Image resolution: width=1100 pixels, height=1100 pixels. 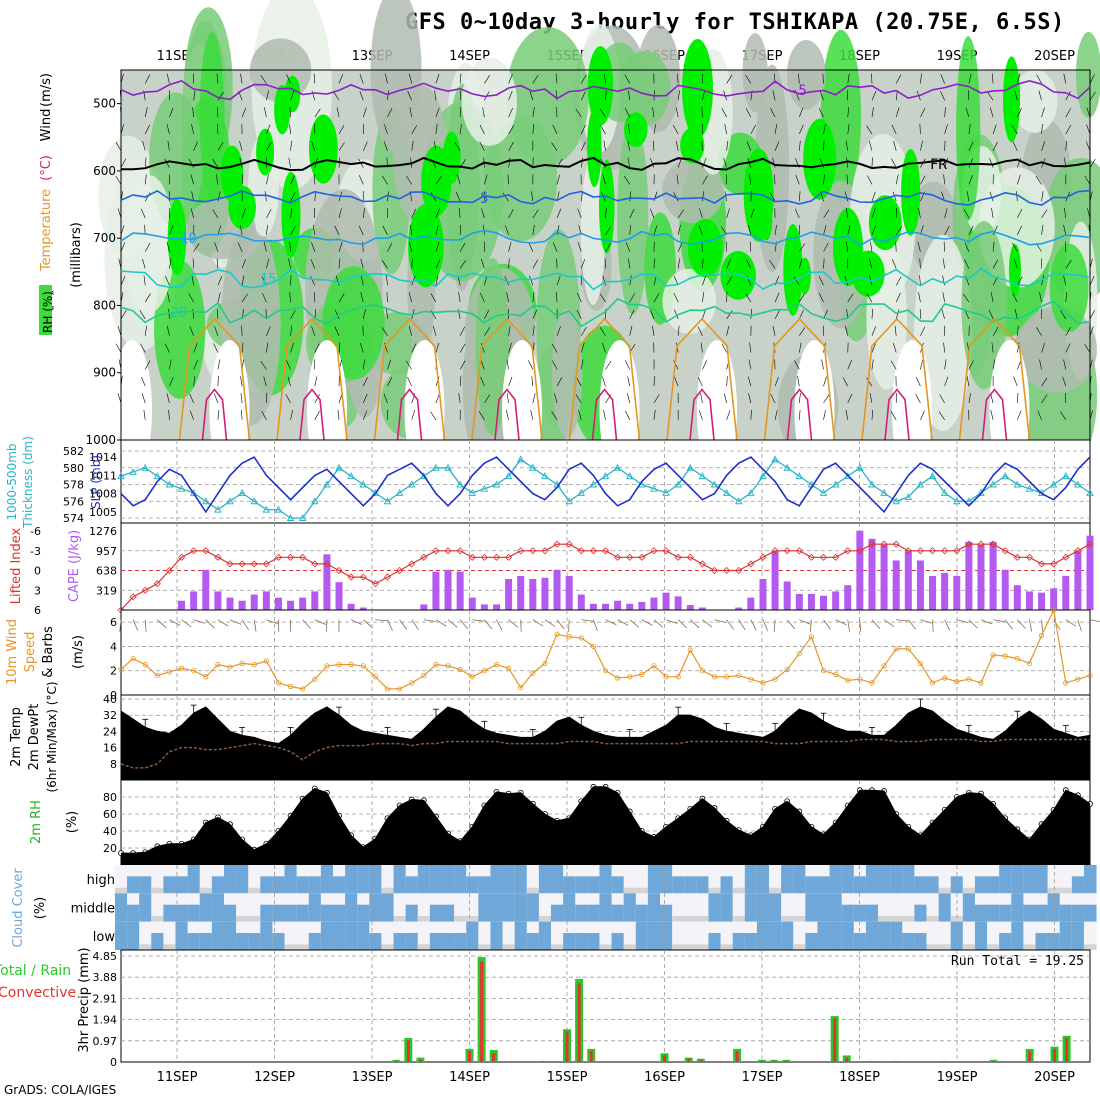 What do you see at coordinates (664, 1077) in the screenshot?
I see `date-label-bottom: 16SEP` at bounding box center [664, 1077].